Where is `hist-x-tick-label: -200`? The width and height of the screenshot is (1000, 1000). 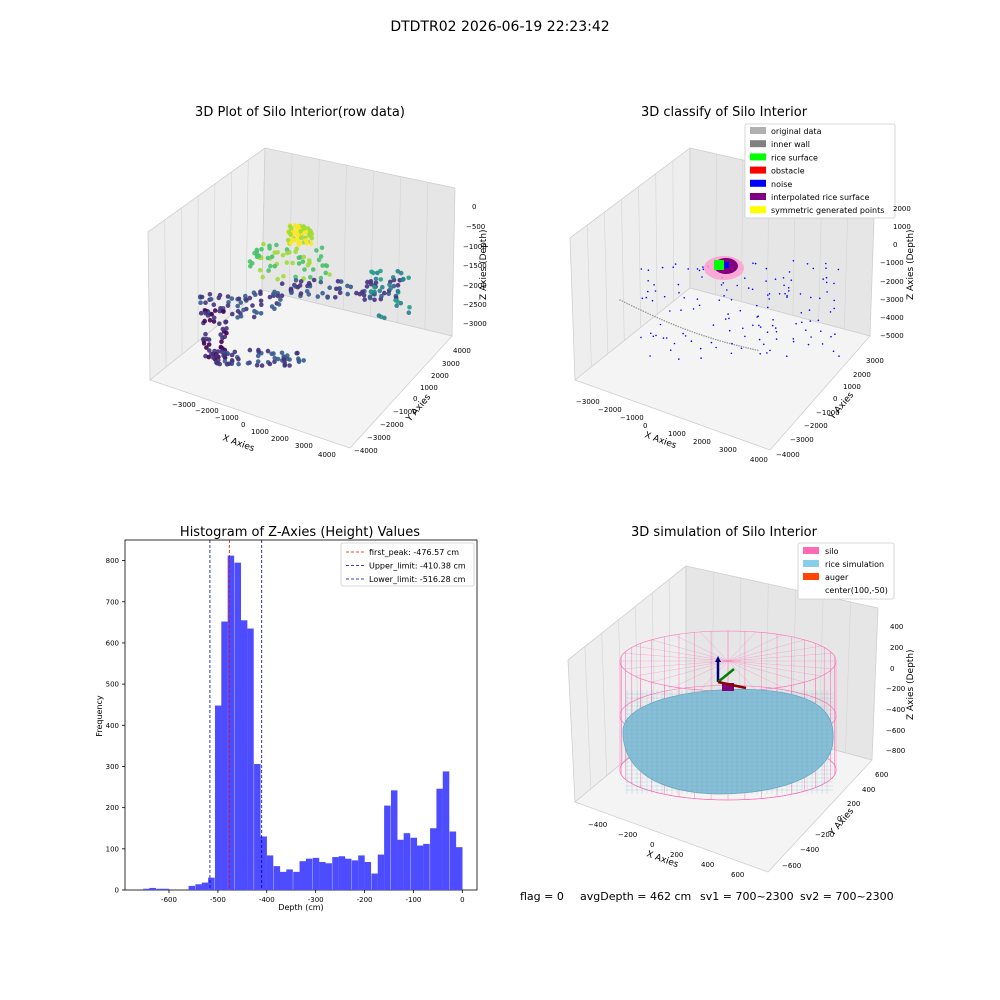 hist-x-tick-label: -200 is located at coordinates (365, 900).